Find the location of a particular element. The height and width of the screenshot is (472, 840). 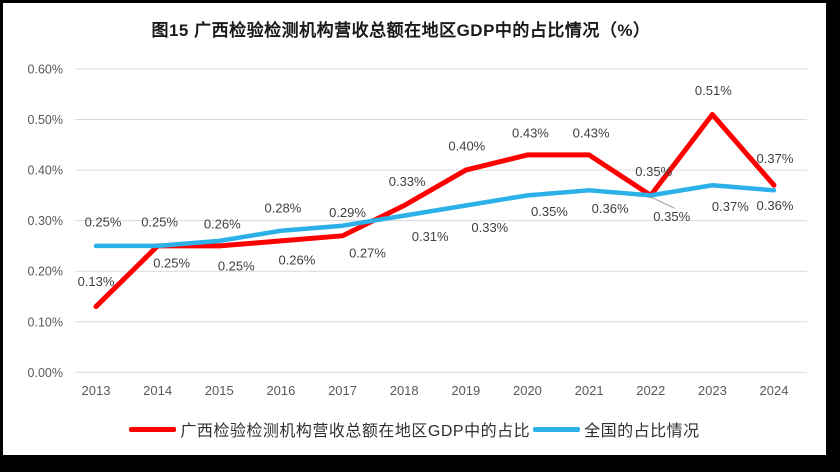

y-tick-label: 0.50% is located at coordinates (45, 120).